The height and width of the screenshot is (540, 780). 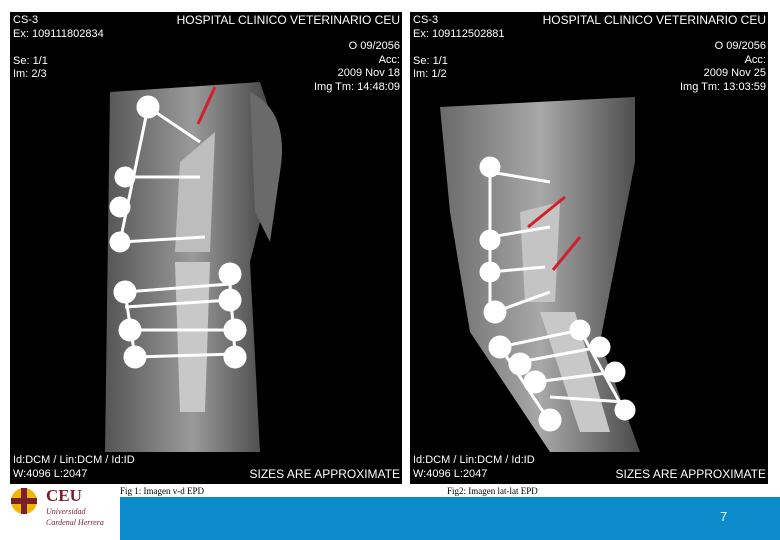 What do you see at coordinates (368, 73) in the screenshot?
I see `overlay-text: 2009 Nov 18` at bounding box center [368, 73].